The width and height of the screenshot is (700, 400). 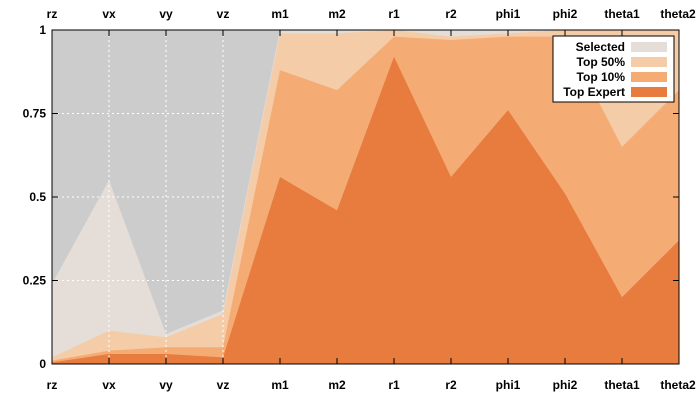 What do you see at coordinates (622, 385) in the screenshot?
I see `x-tick-label-bottom: theta1` at bounding box center [622, 385].